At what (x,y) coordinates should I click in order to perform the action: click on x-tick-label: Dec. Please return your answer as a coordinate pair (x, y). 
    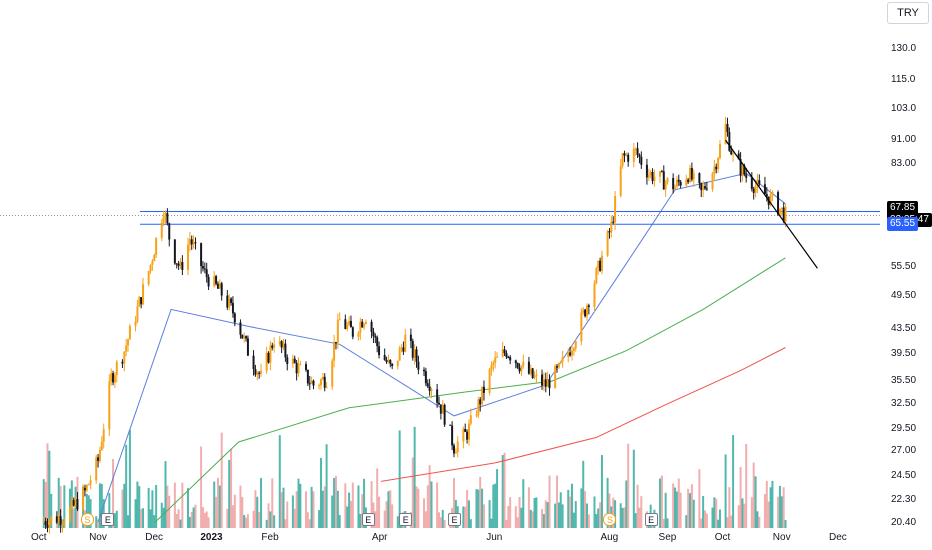
    Looking at the image, I should click on (838, 537).